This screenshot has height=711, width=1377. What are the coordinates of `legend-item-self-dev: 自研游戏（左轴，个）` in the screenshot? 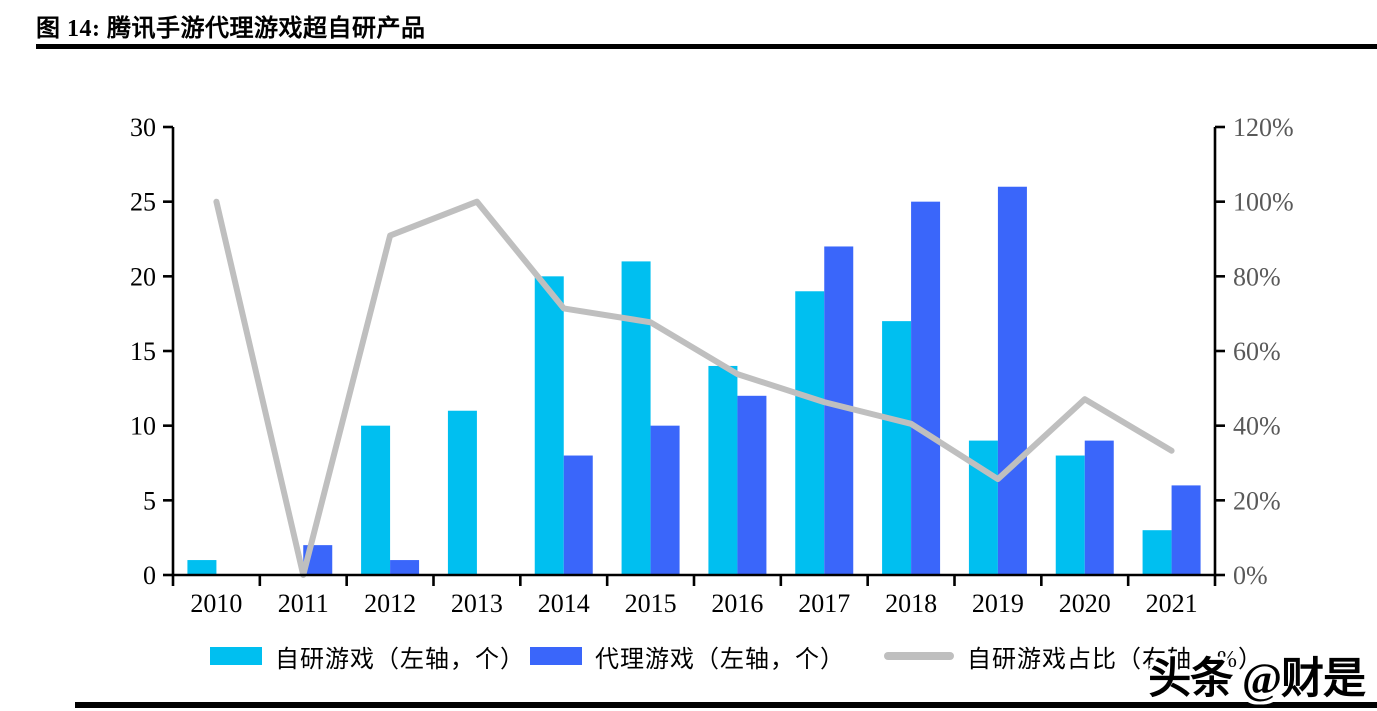 It's located at (367, 656).